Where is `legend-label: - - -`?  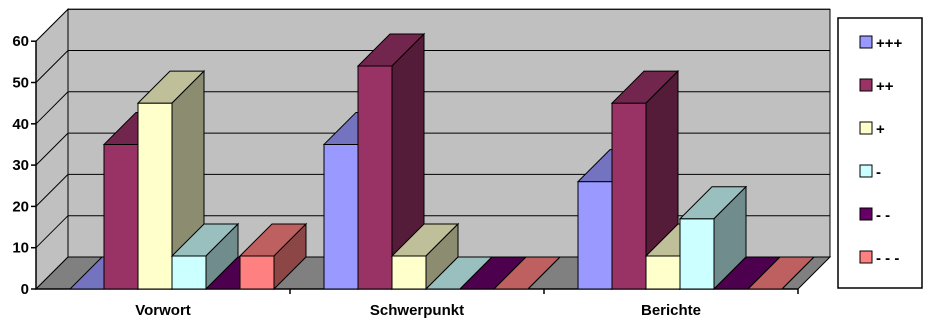
legend-label: - - - is located at coordinates (887, 258).